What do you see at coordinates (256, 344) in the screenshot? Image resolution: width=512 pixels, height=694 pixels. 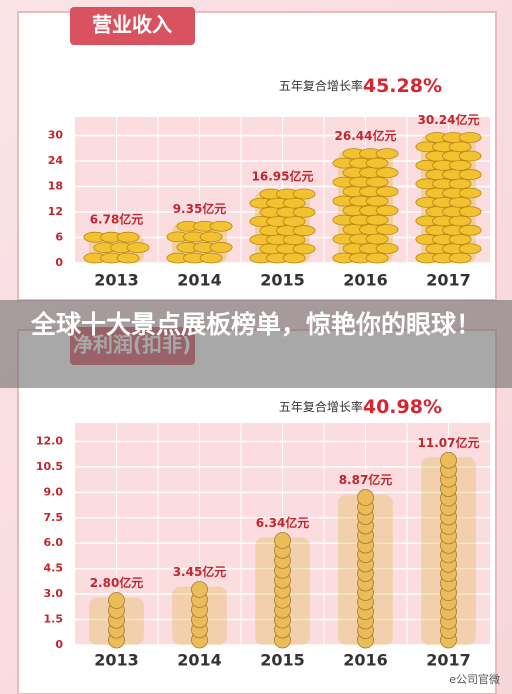 I see `banner` at bounding box center [256, 344].